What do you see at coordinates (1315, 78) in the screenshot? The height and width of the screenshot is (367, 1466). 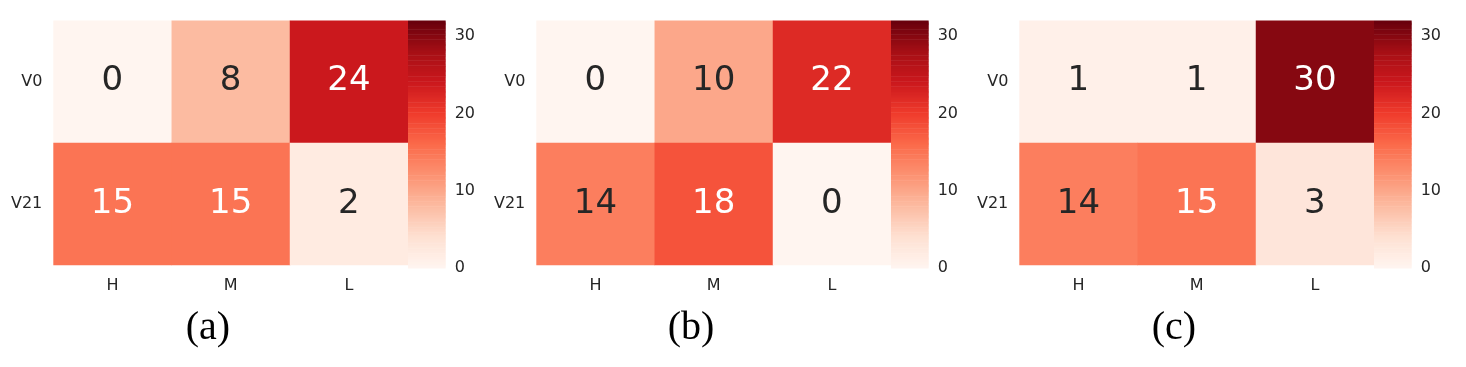 I see `data-label: 30` at bounding box center [1315, 78].